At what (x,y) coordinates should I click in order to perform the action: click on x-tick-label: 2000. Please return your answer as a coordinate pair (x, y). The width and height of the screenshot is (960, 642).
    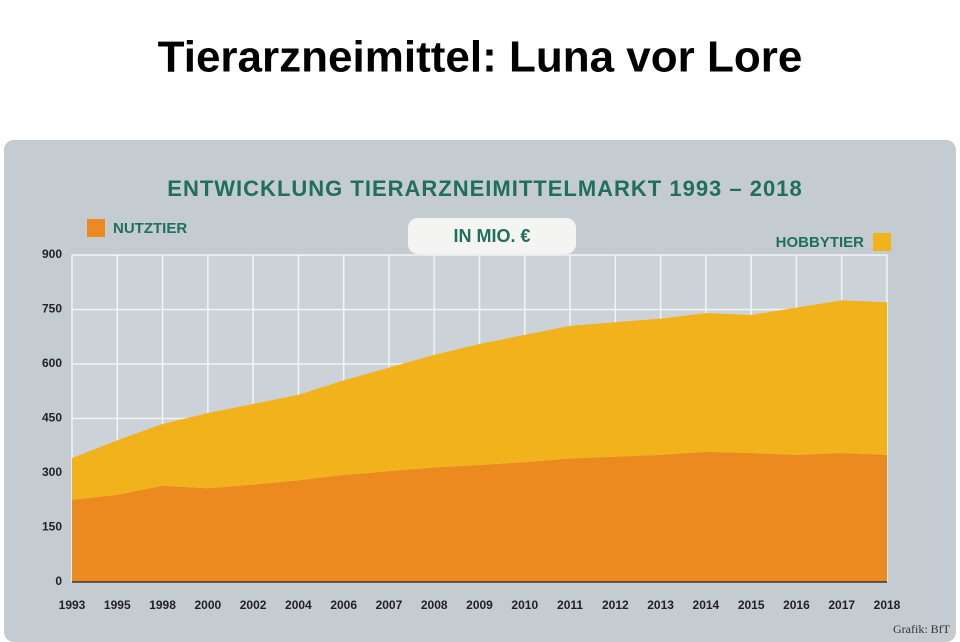
    Looking at the image, I should click on (207, 605).